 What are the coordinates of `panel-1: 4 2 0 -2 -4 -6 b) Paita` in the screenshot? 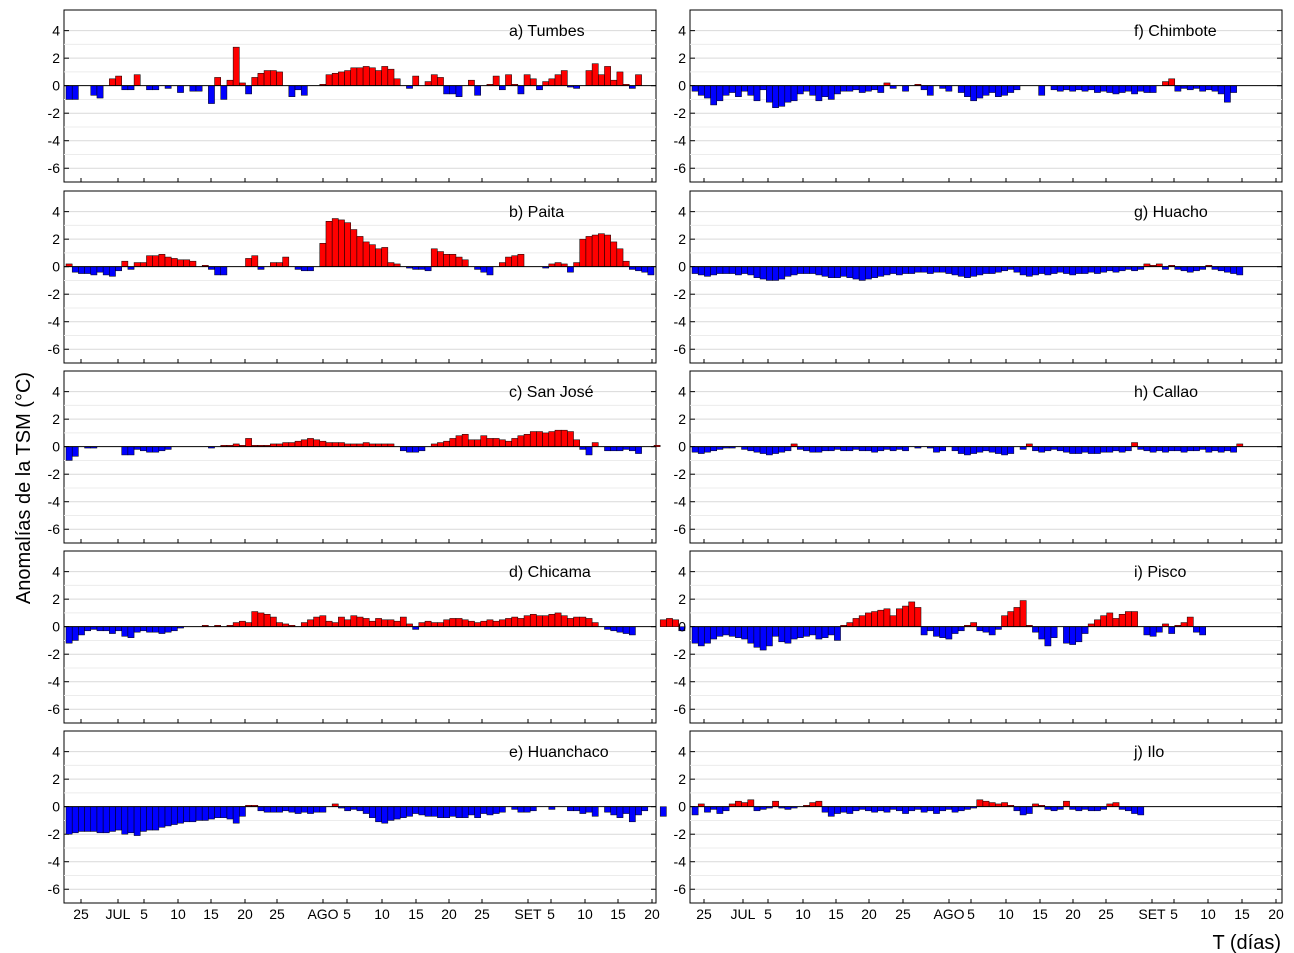 It's located at (352, 277).